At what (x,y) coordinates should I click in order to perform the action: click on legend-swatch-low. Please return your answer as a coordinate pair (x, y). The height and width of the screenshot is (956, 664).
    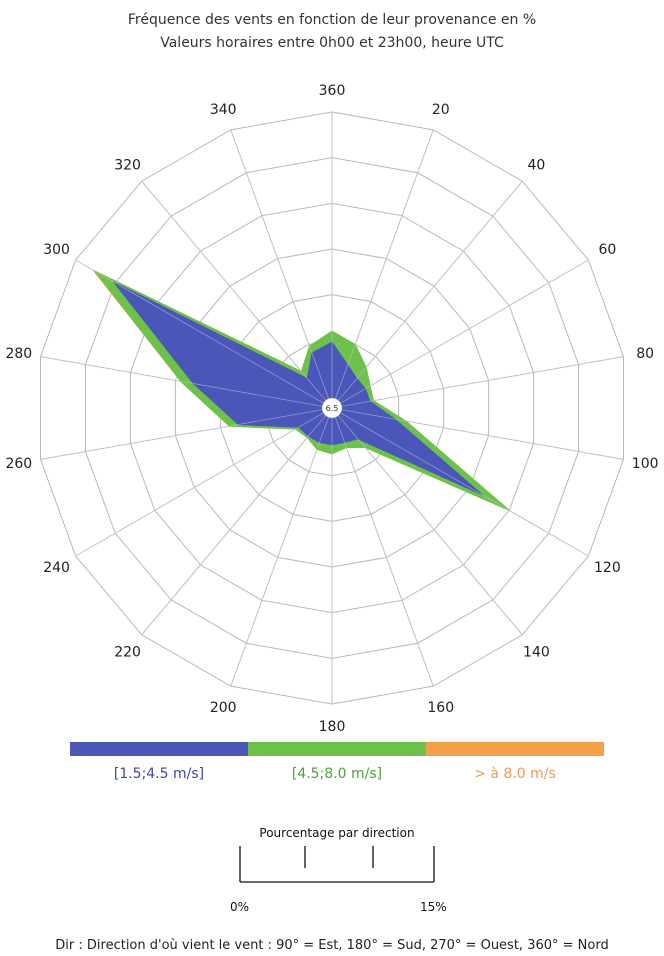
    Looking at the image, I should click on (159, 749).